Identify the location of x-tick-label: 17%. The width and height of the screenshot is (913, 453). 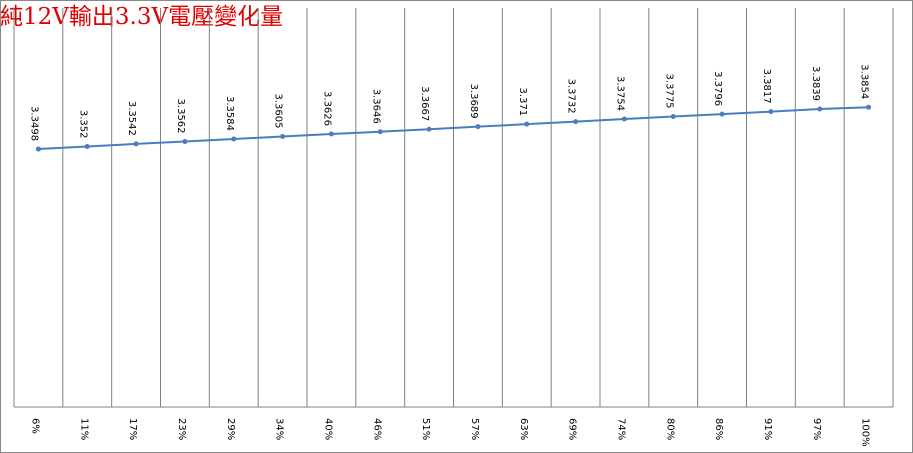
(132, 429).